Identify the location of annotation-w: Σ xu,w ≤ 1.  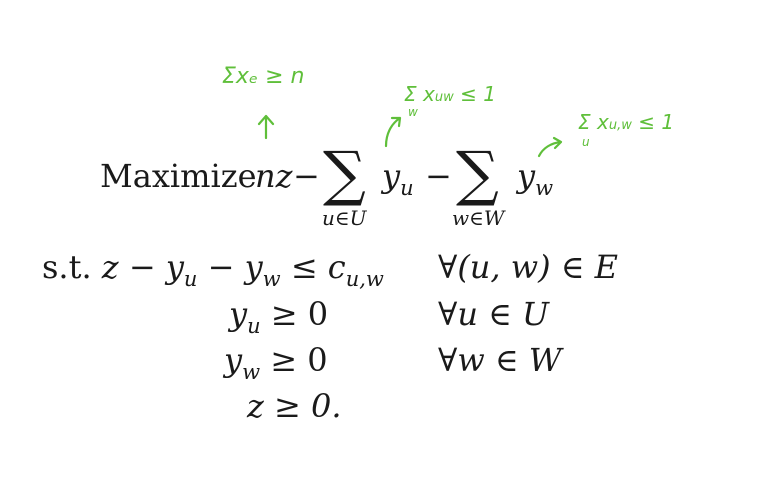
(626, 122).